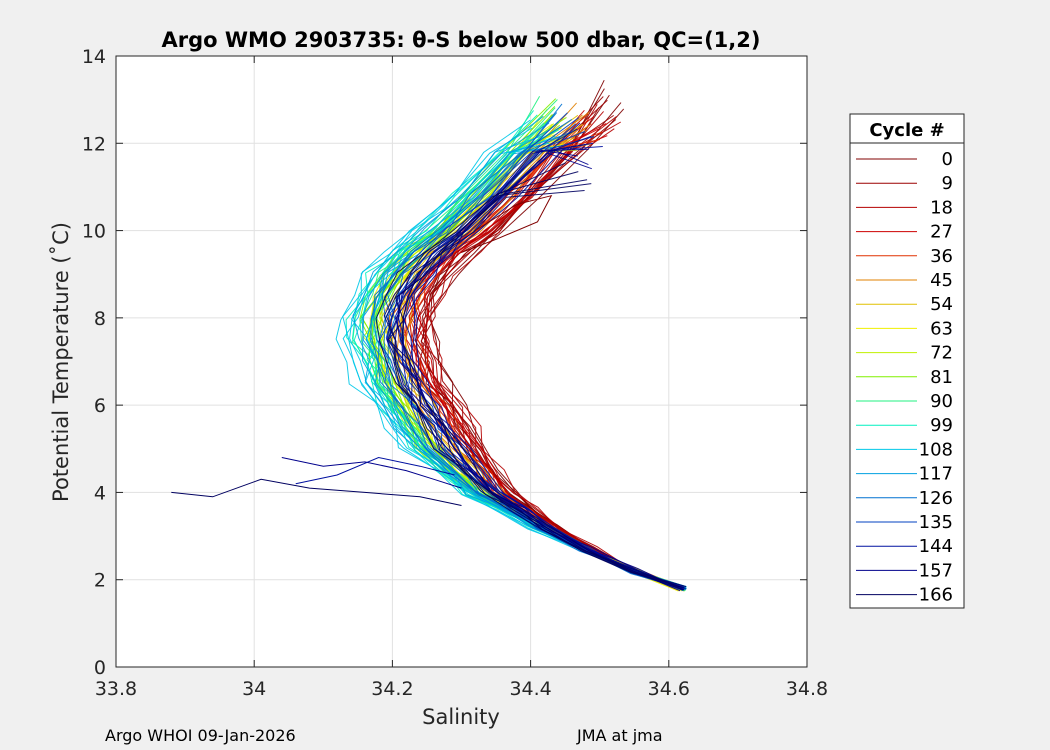 This screenshot has width=1050, height=750. Describe the element at coordinates (941, 232) in the screenshot. I see `legend-label-cycle-27: 27` at that location.